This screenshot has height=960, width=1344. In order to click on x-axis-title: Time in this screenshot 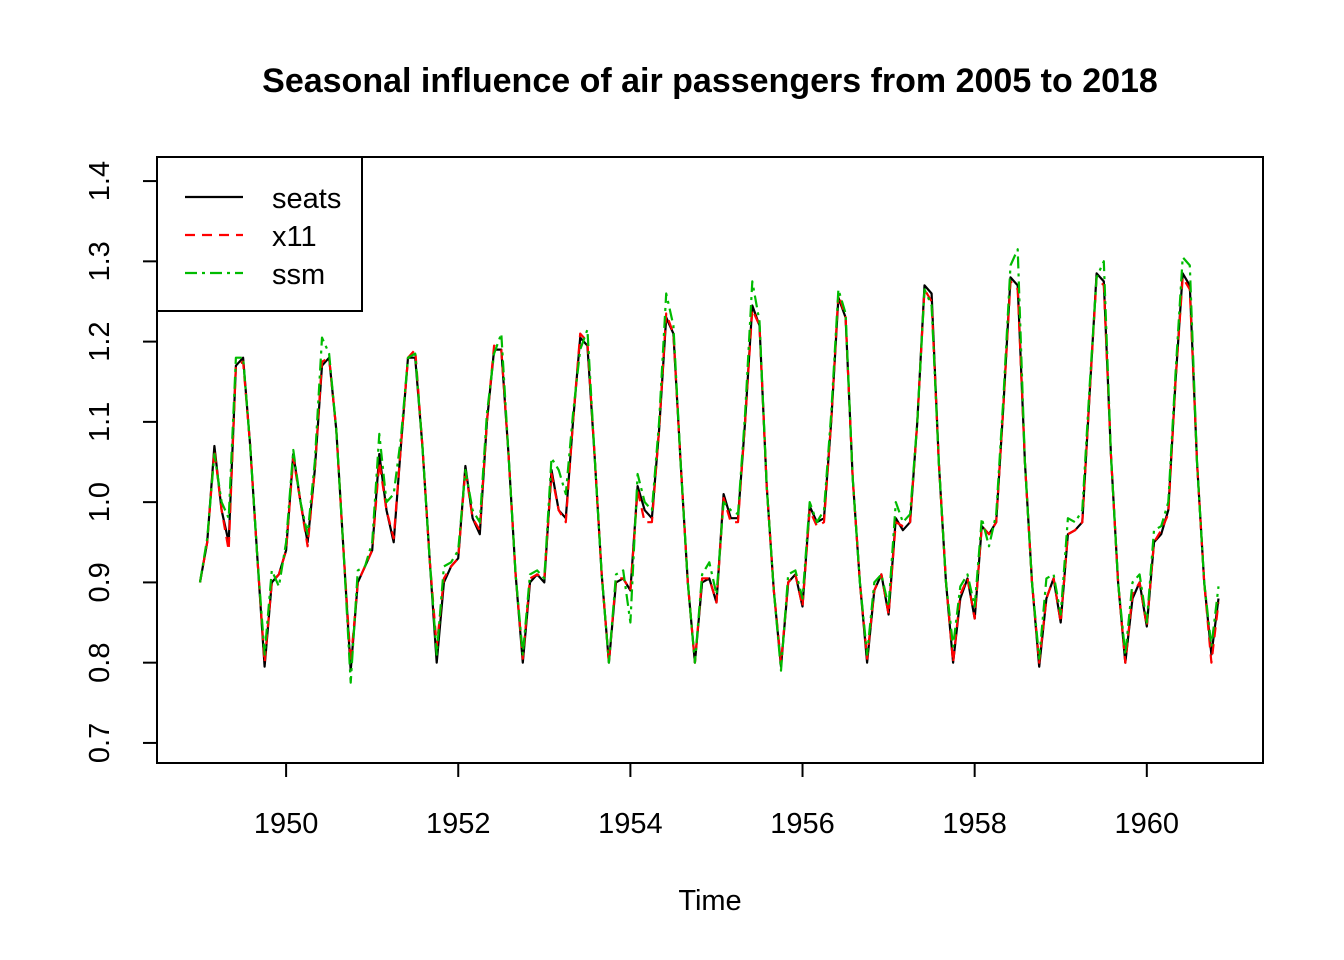, I will do `click(709, 901)`.